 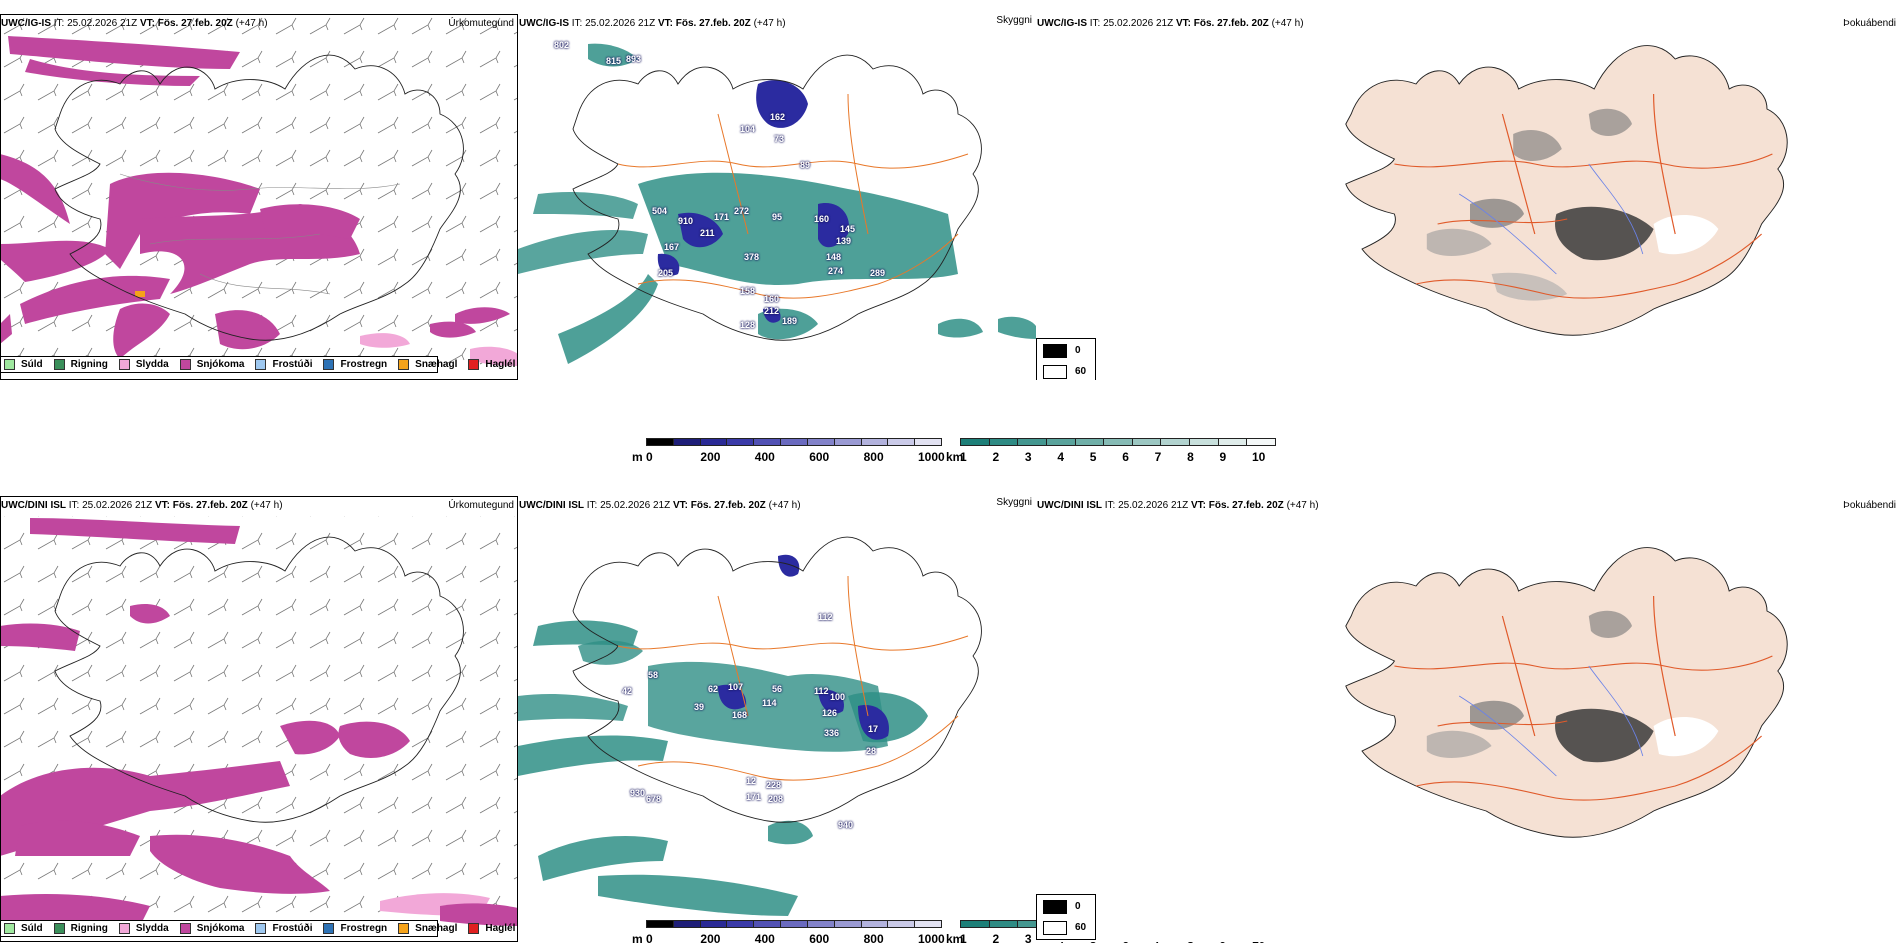 What do you see at coordinates (819, 457) in the screenshot?
I see `colorbar-tick-label: 600` at bounding box center [819, 457].